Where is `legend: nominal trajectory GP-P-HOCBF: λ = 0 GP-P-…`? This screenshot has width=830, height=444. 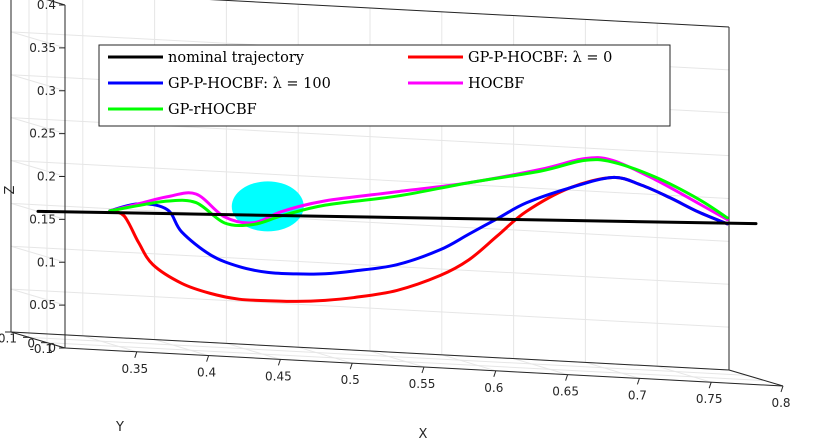
legend: nominal trajectory GP-P-HOCBF: λ = 0 GP-P-… is located at coordinates (384, 85).